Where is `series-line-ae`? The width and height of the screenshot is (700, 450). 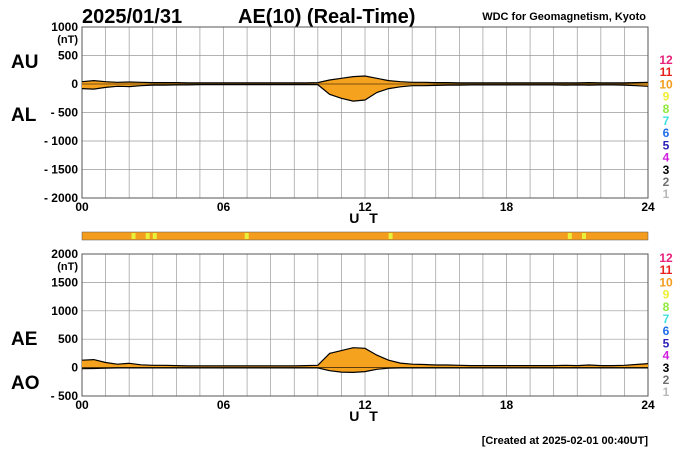
series-line-ae is located at coordinates (365, 357).